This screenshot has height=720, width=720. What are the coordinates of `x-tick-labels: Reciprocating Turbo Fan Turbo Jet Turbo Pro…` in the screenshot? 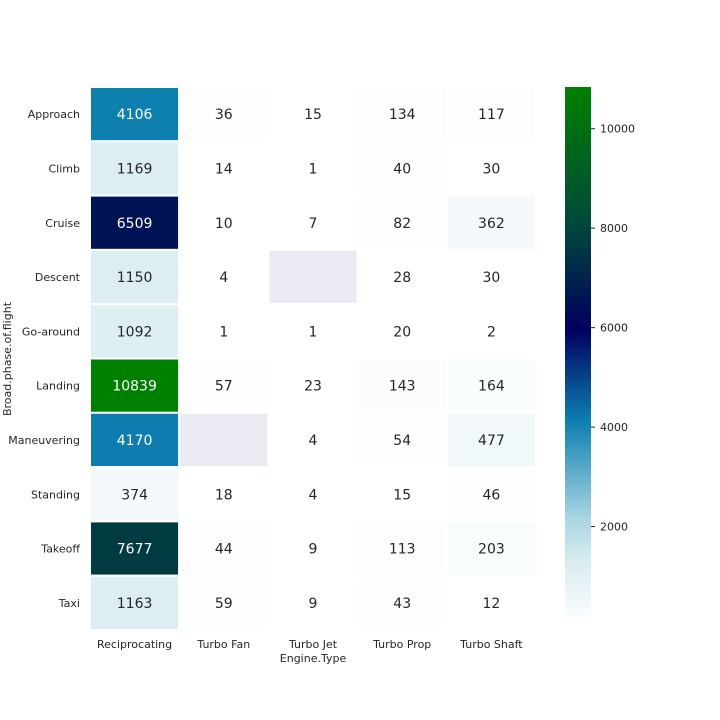 It's located at (310, 644).